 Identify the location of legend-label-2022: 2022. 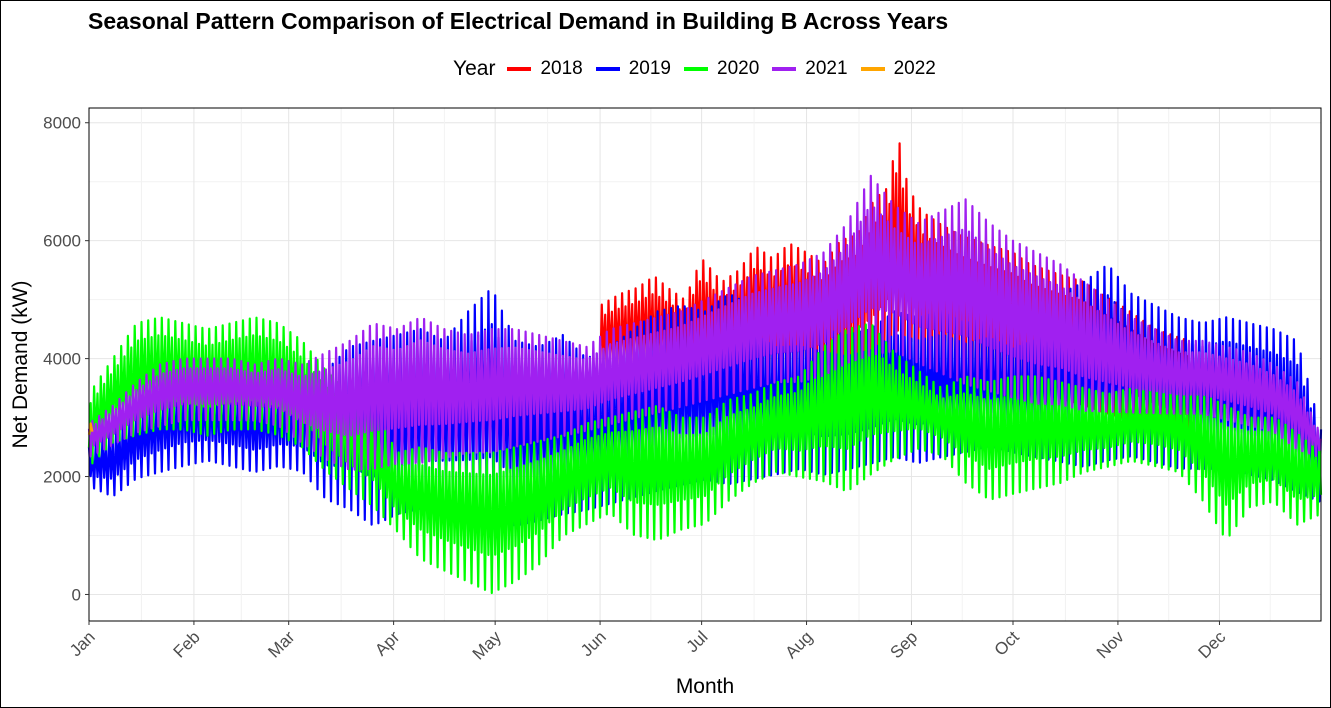
(914, 68).